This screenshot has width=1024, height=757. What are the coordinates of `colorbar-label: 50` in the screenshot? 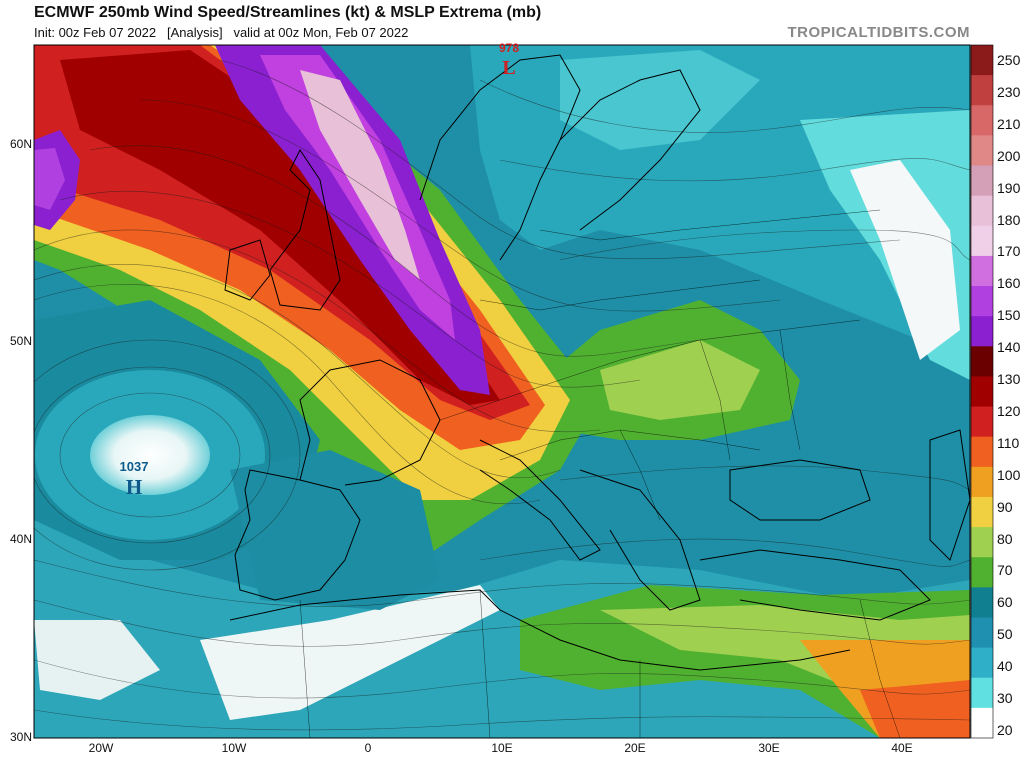 It's located at (1005, 634).